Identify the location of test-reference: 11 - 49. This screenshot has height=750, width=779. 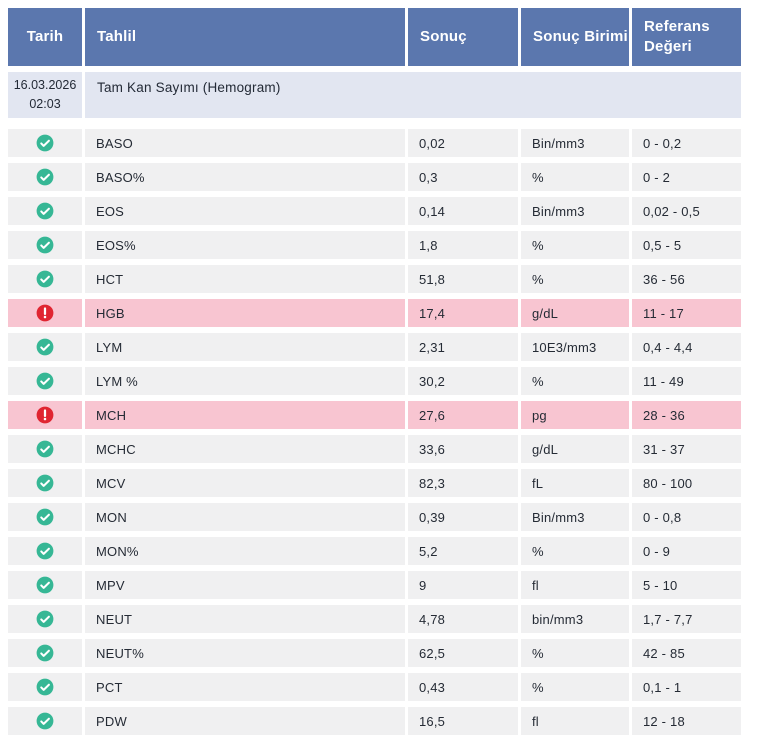
(686, 381).